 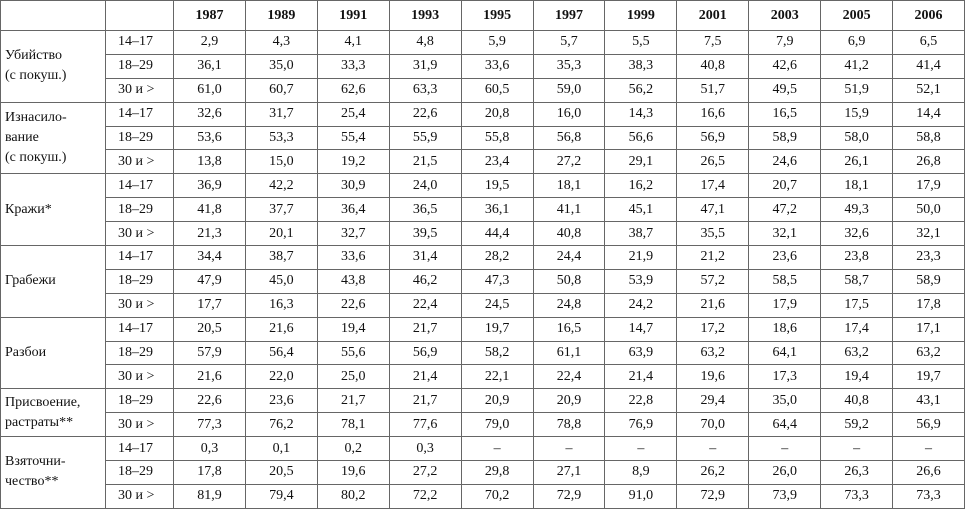 What do you see at coordinates (857, 90) in the screenshot?
I see `value-cell: 51,9` at bounding box center [857, 90].